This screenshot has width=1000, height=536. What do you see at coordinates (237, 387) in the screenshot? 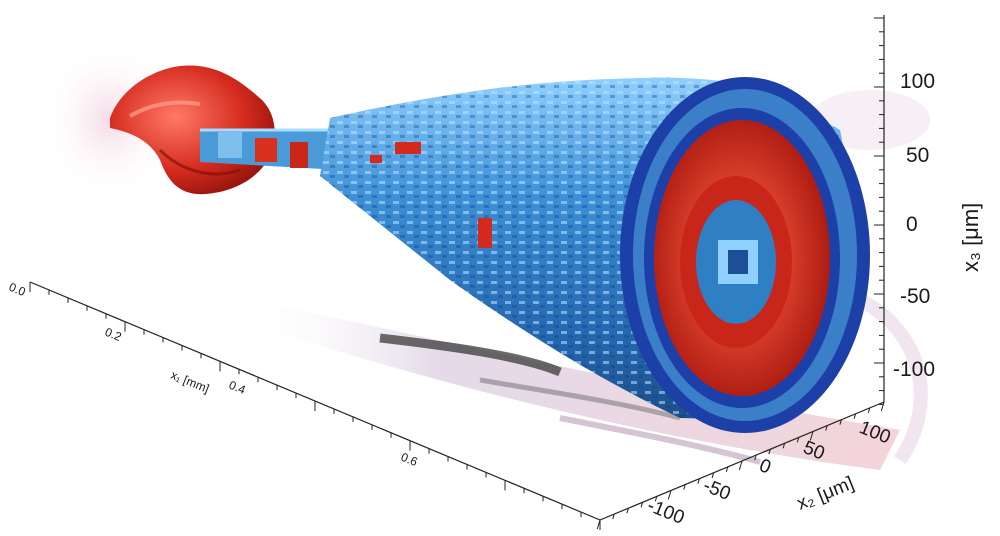
I see `x1-tick-label: 0.4` at bounding box center [237, 387].